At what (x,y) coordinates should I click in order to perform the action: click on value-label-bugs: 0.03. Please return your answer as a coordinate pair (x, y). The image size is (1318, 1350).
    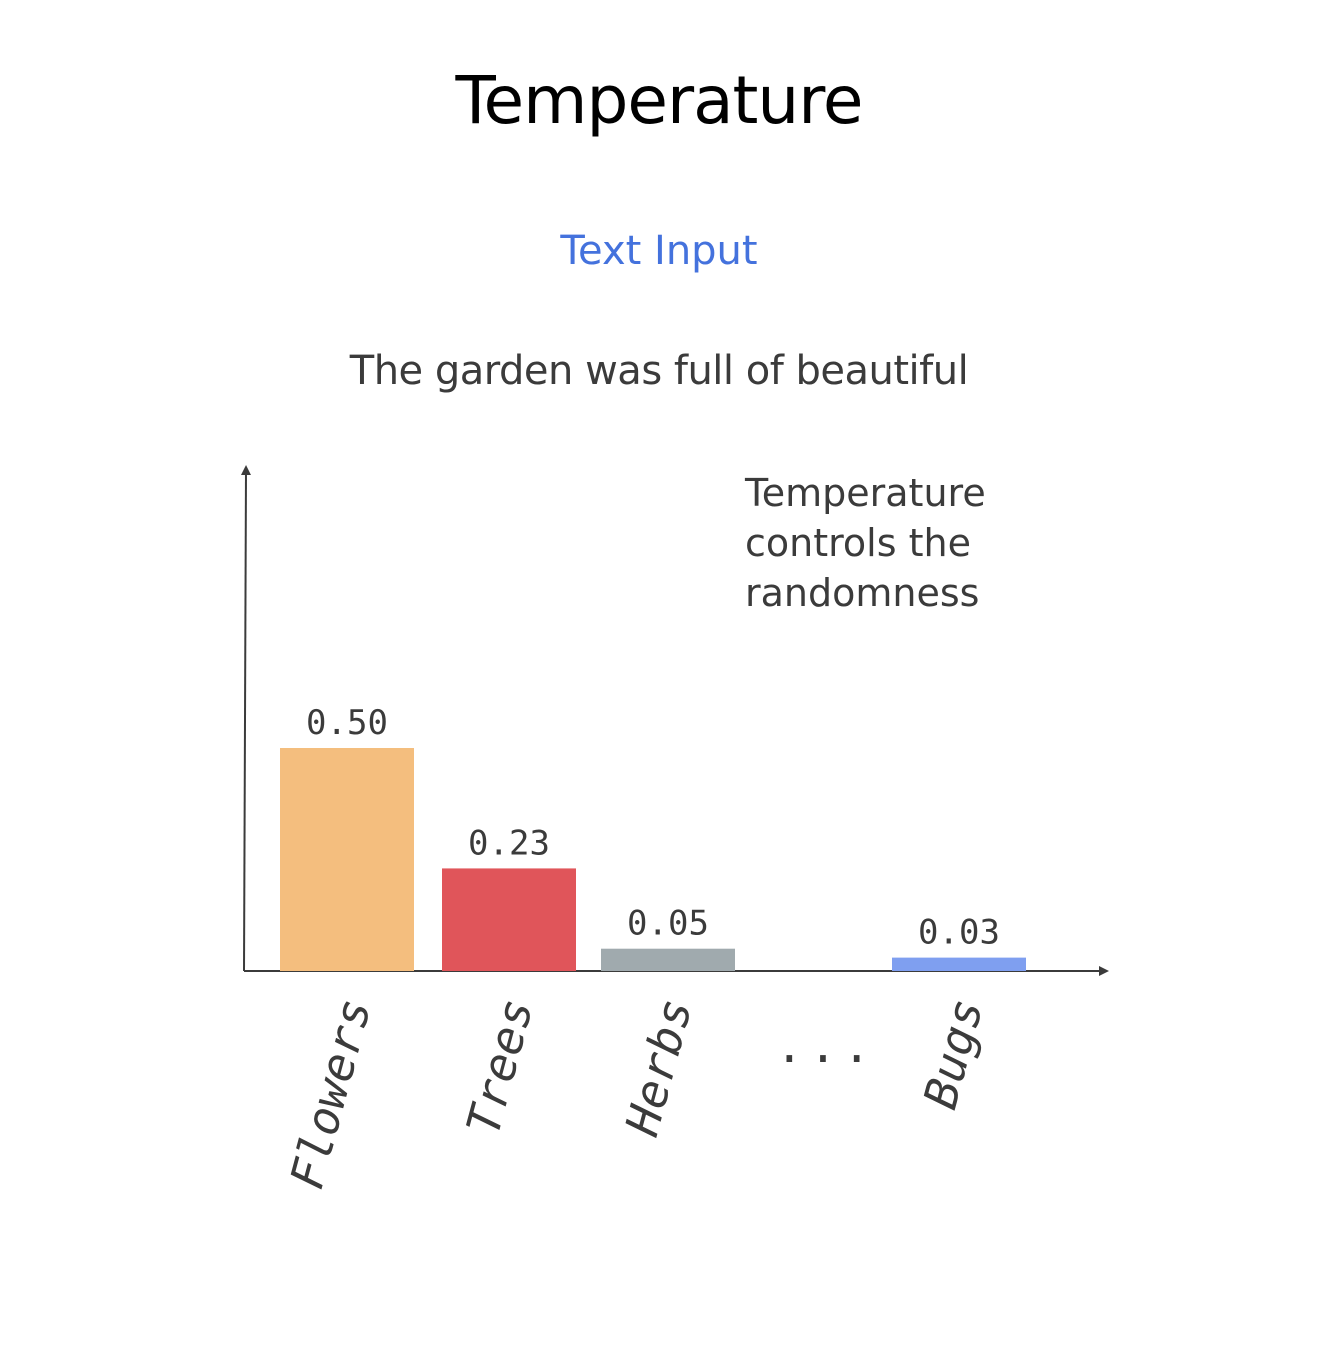
    Looking at the image, I should click on (959, 933).